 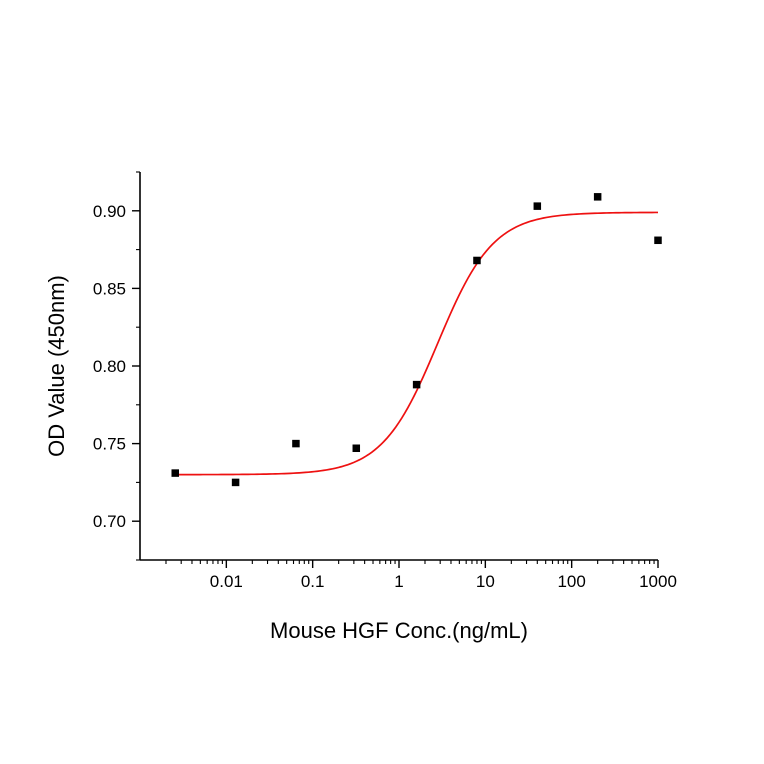 What do you see at coordinates (485, 581) in the screenshot?
I see `x-tick-label: 10` at bounding box center [485, 581].